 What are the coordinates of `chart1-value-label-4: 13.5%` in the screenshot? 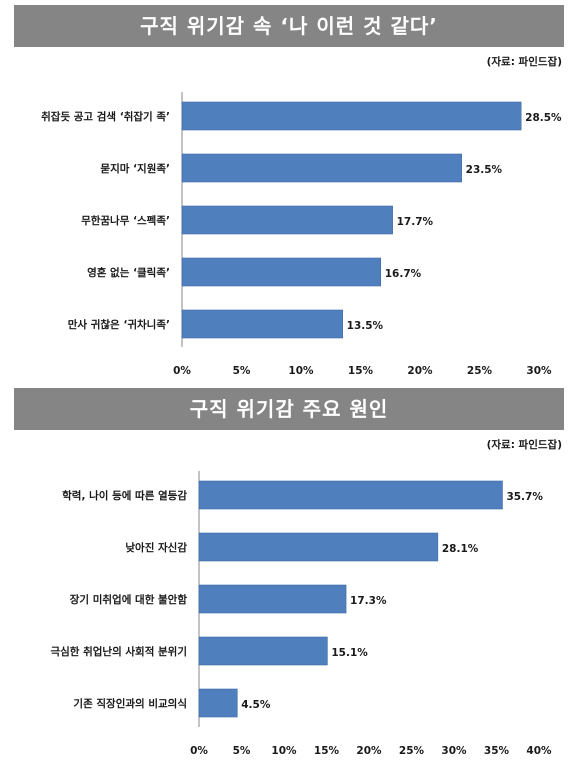 It's located at (365, 326).